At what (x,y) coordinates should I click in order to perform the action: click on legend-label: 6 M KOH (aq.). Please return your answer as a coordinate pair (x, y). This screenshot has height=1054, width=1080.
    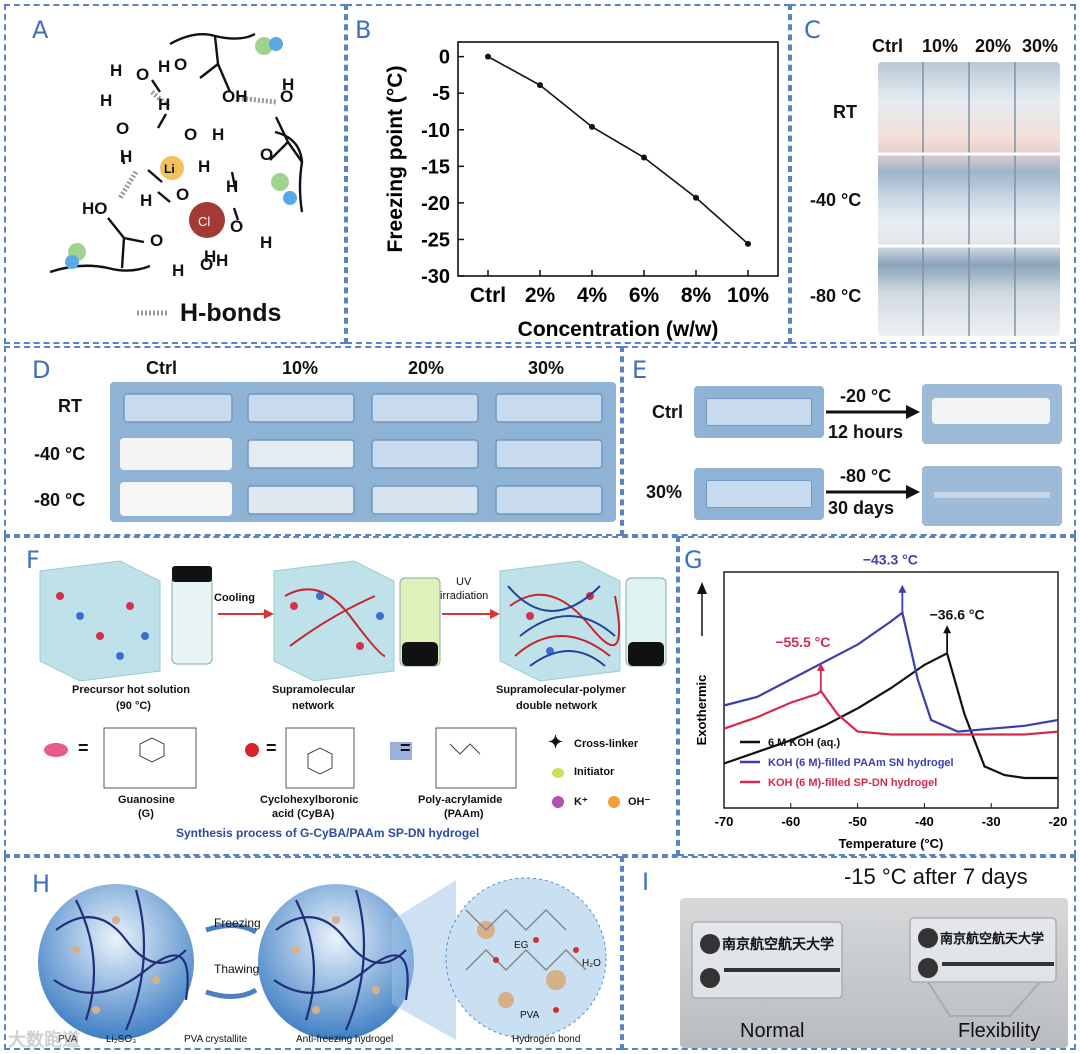
    Looking at the image, I should click on (804, 743).